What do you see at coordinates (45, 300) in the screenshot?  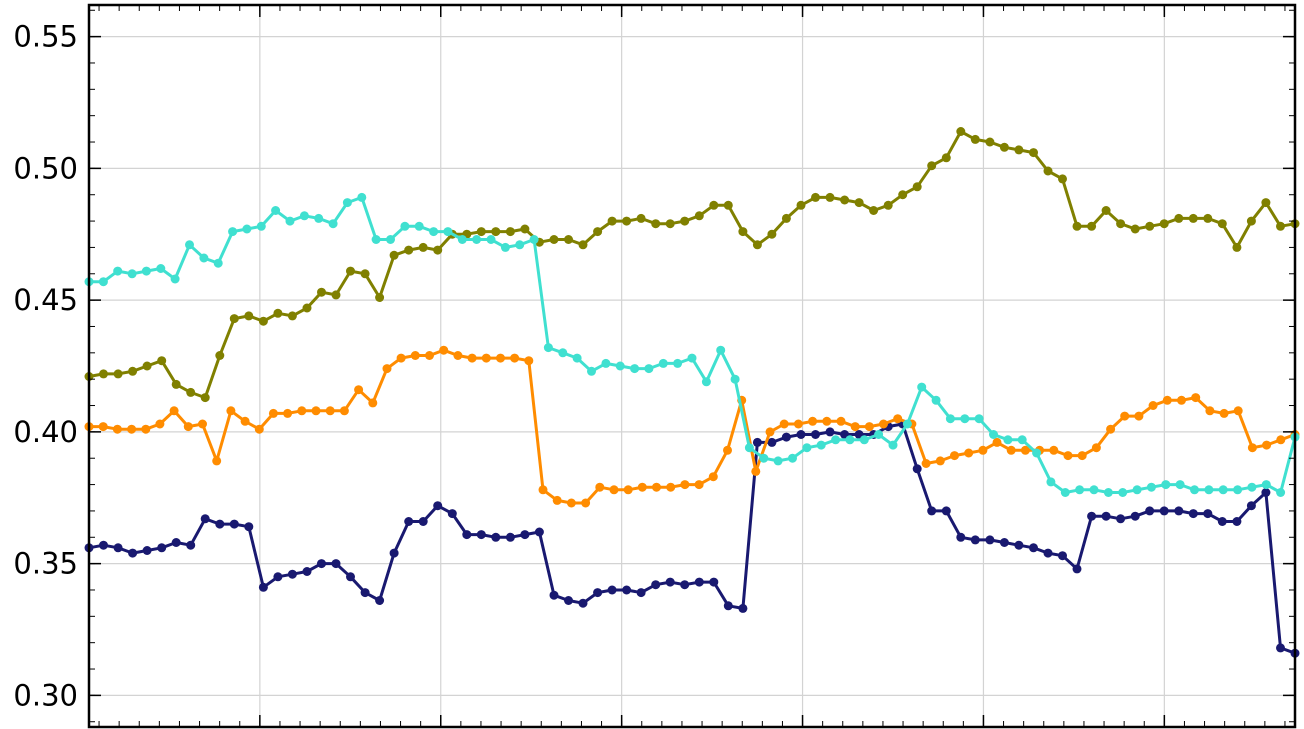 I see `y-tick-label: 0.45` at bounding box center [45, 300].